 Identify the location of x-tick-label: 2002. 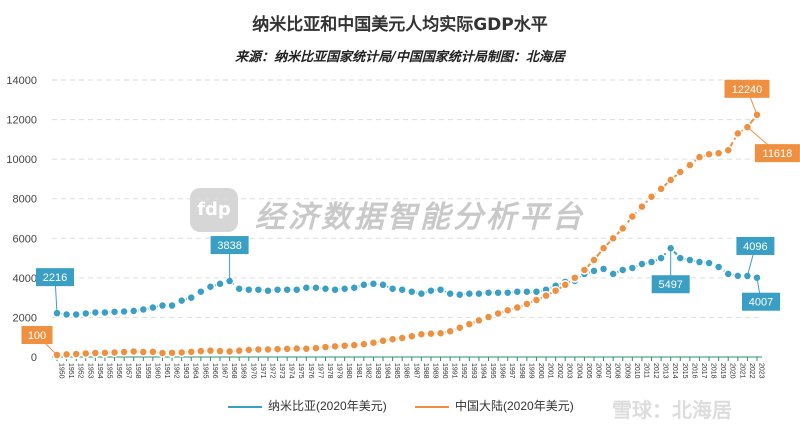
(559, 371).